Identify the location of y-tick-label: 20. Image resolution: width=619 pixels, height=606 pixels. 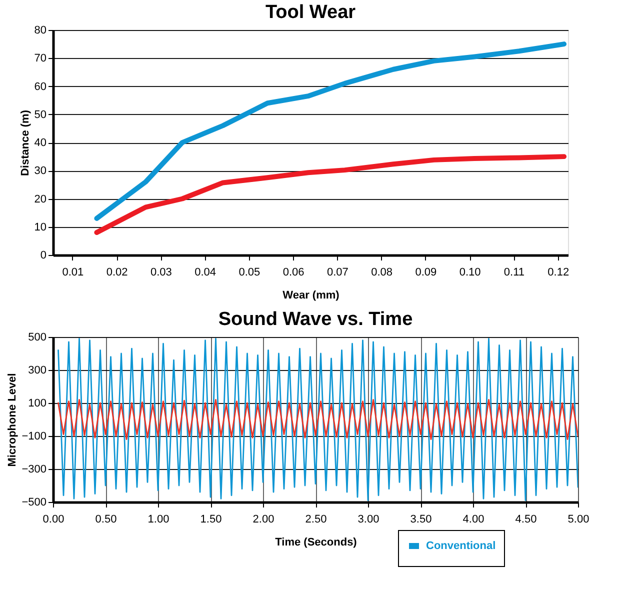
(40, 199).